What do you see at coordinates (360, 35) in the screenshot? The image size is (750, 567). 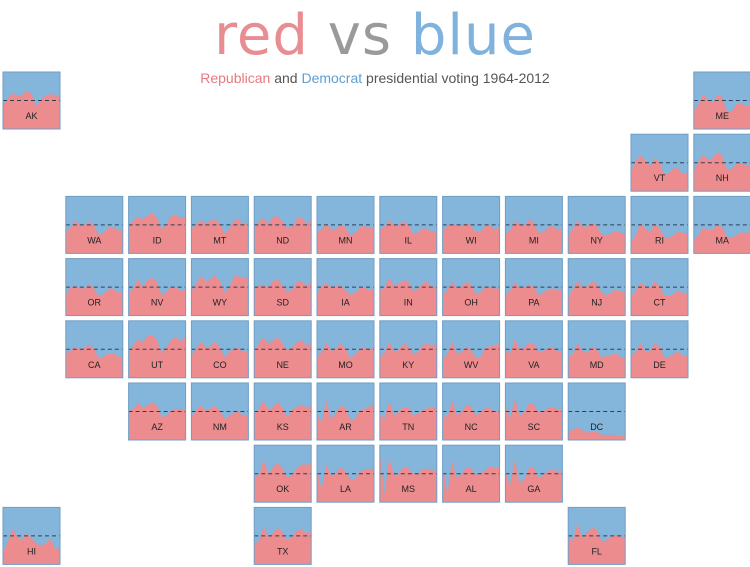 I see `title-vs: vs` at bounding box center [360, 35].